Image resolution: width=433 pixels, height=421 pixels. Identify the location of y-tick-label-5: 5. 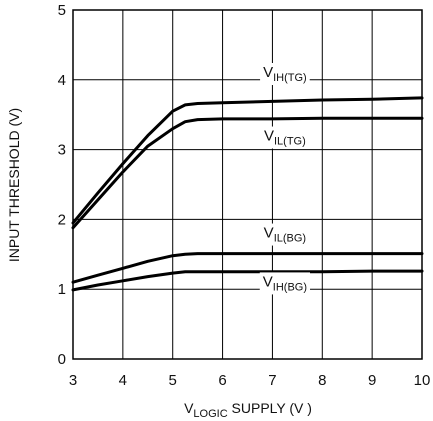
(62, 10).